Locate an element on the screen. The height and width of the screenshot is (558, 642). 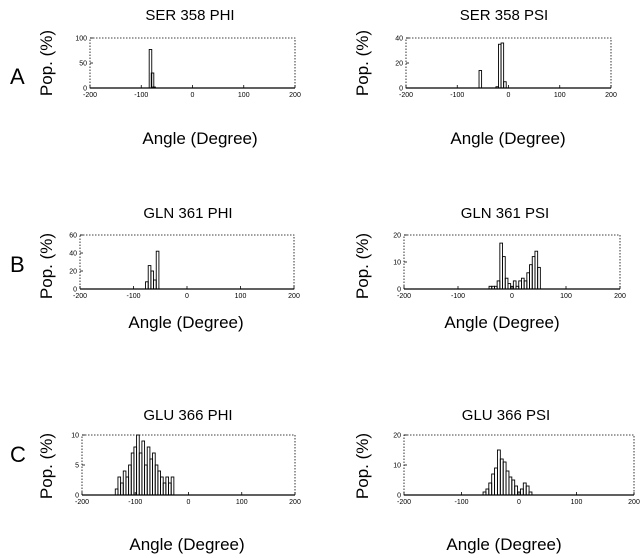
chart-title: SER 358 PSI is located at coordinates (504, 15).